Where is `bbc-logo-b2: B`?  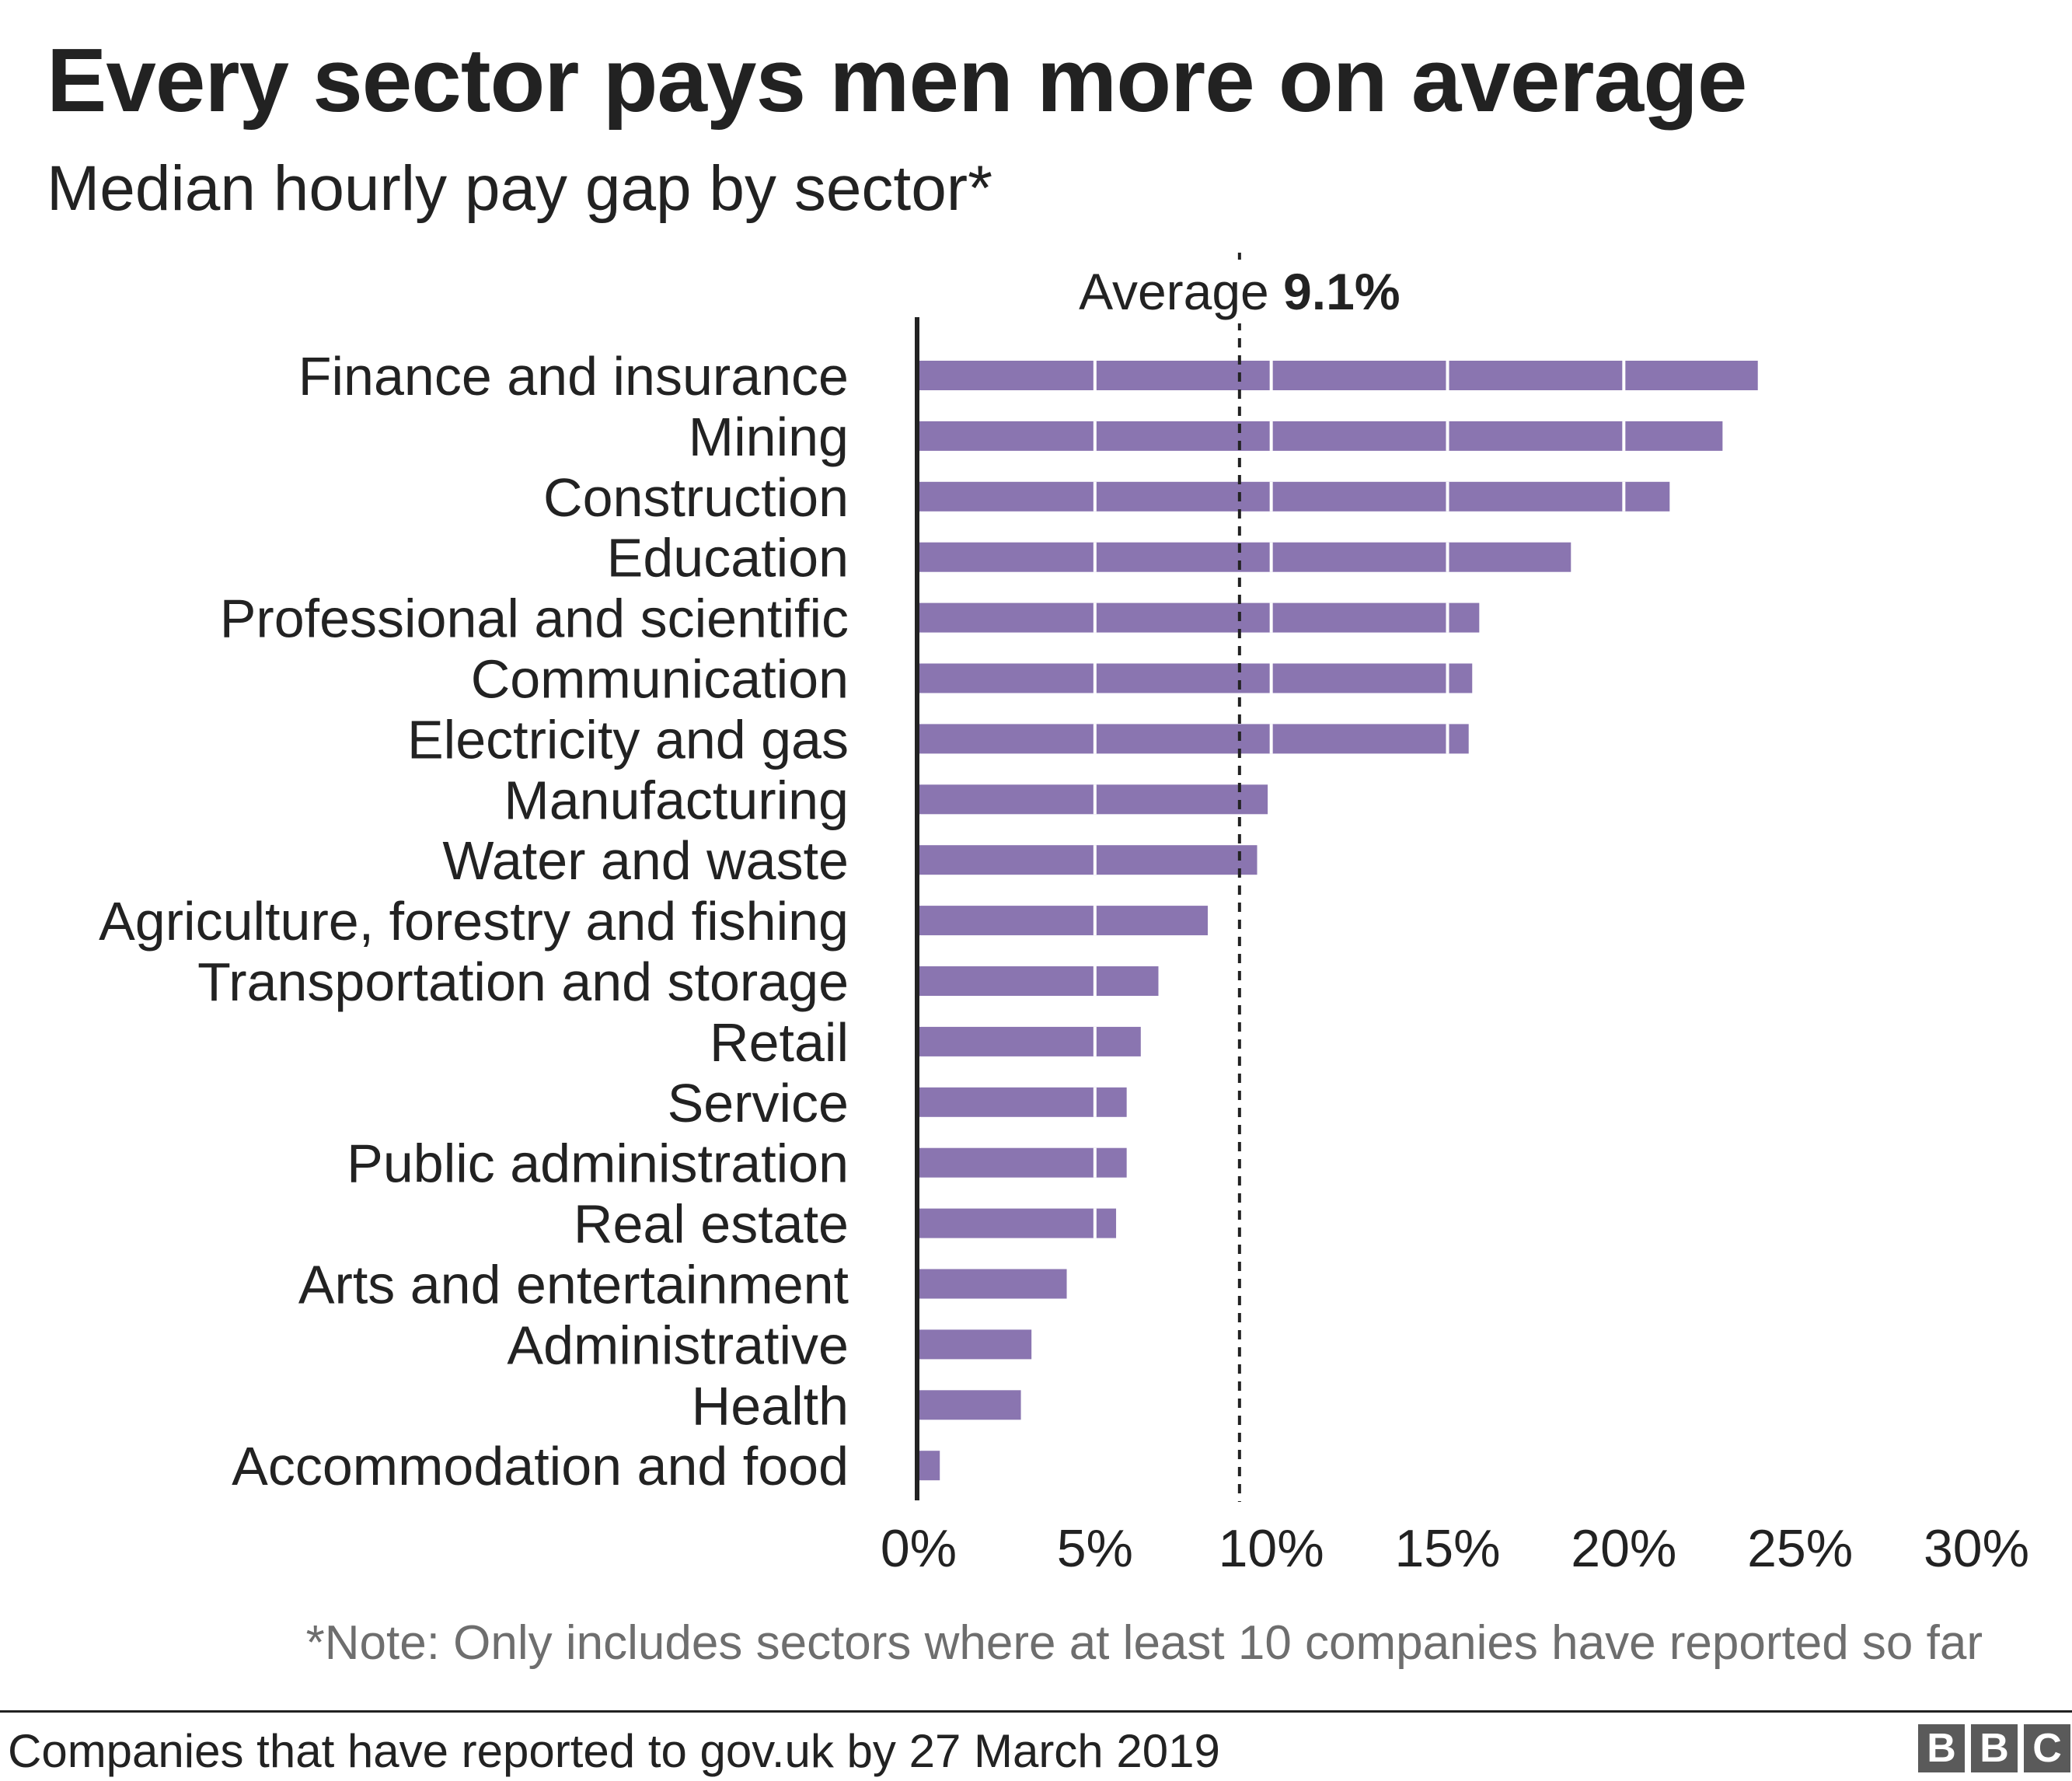
bbc-logo-b2: B is located at coordinates (1994, 1748).